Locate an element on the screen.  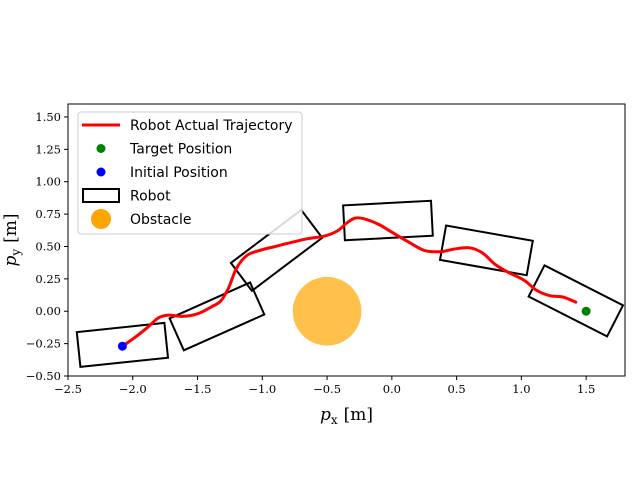
legend-box is located at coordinates (190, 173).